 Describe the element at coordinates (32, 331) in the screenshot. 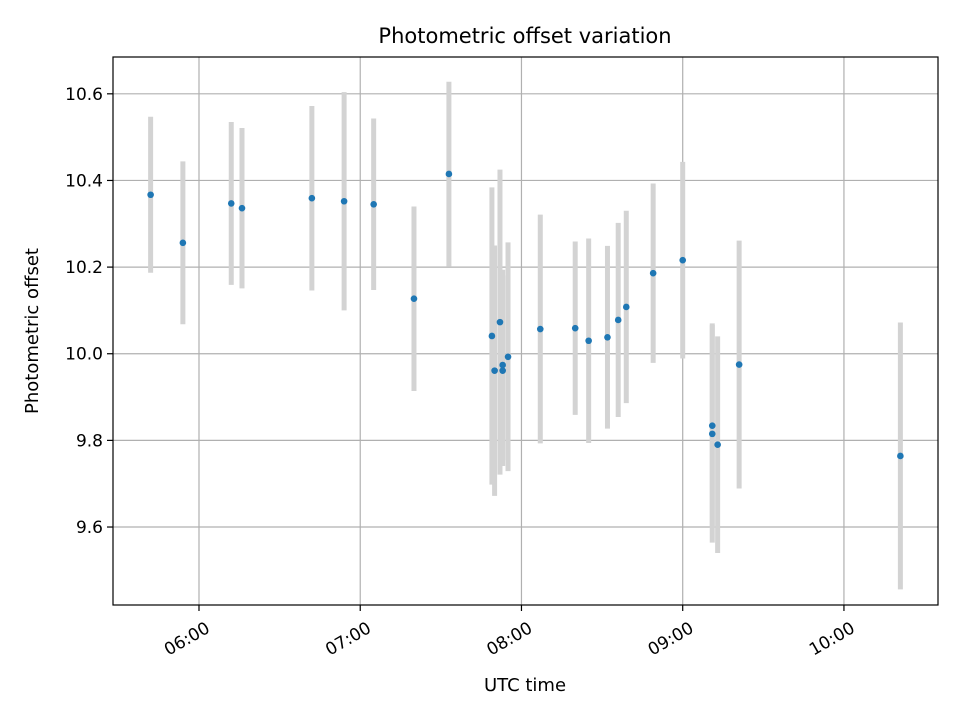

I see `y-axis-label: Photometric offset` at that location.